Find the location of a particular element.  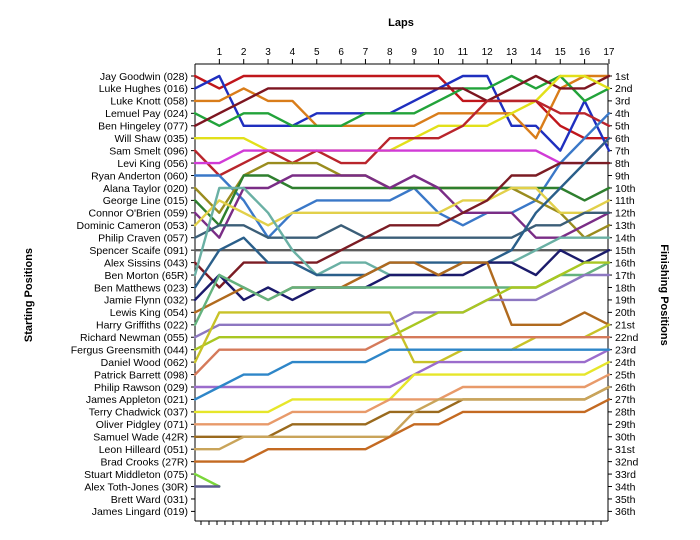

finishing-position-label: 11th is located at coordinates (625, 201).